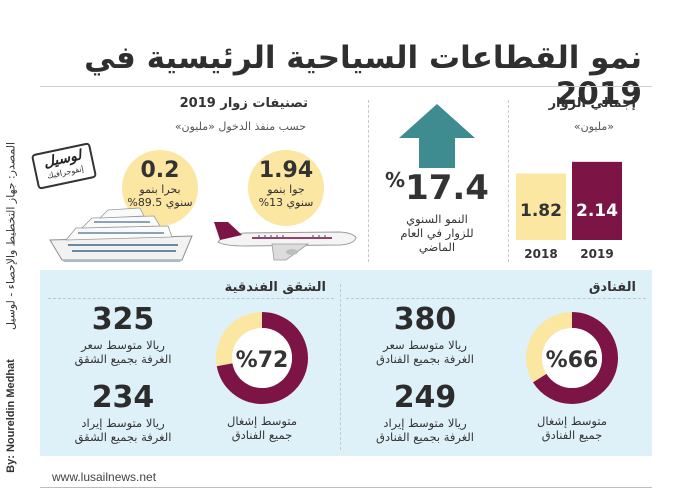  Describe the element at coordinates (597, 211) in the screenshot. I see `visitors-bar-value-label: 2.14` at that location.